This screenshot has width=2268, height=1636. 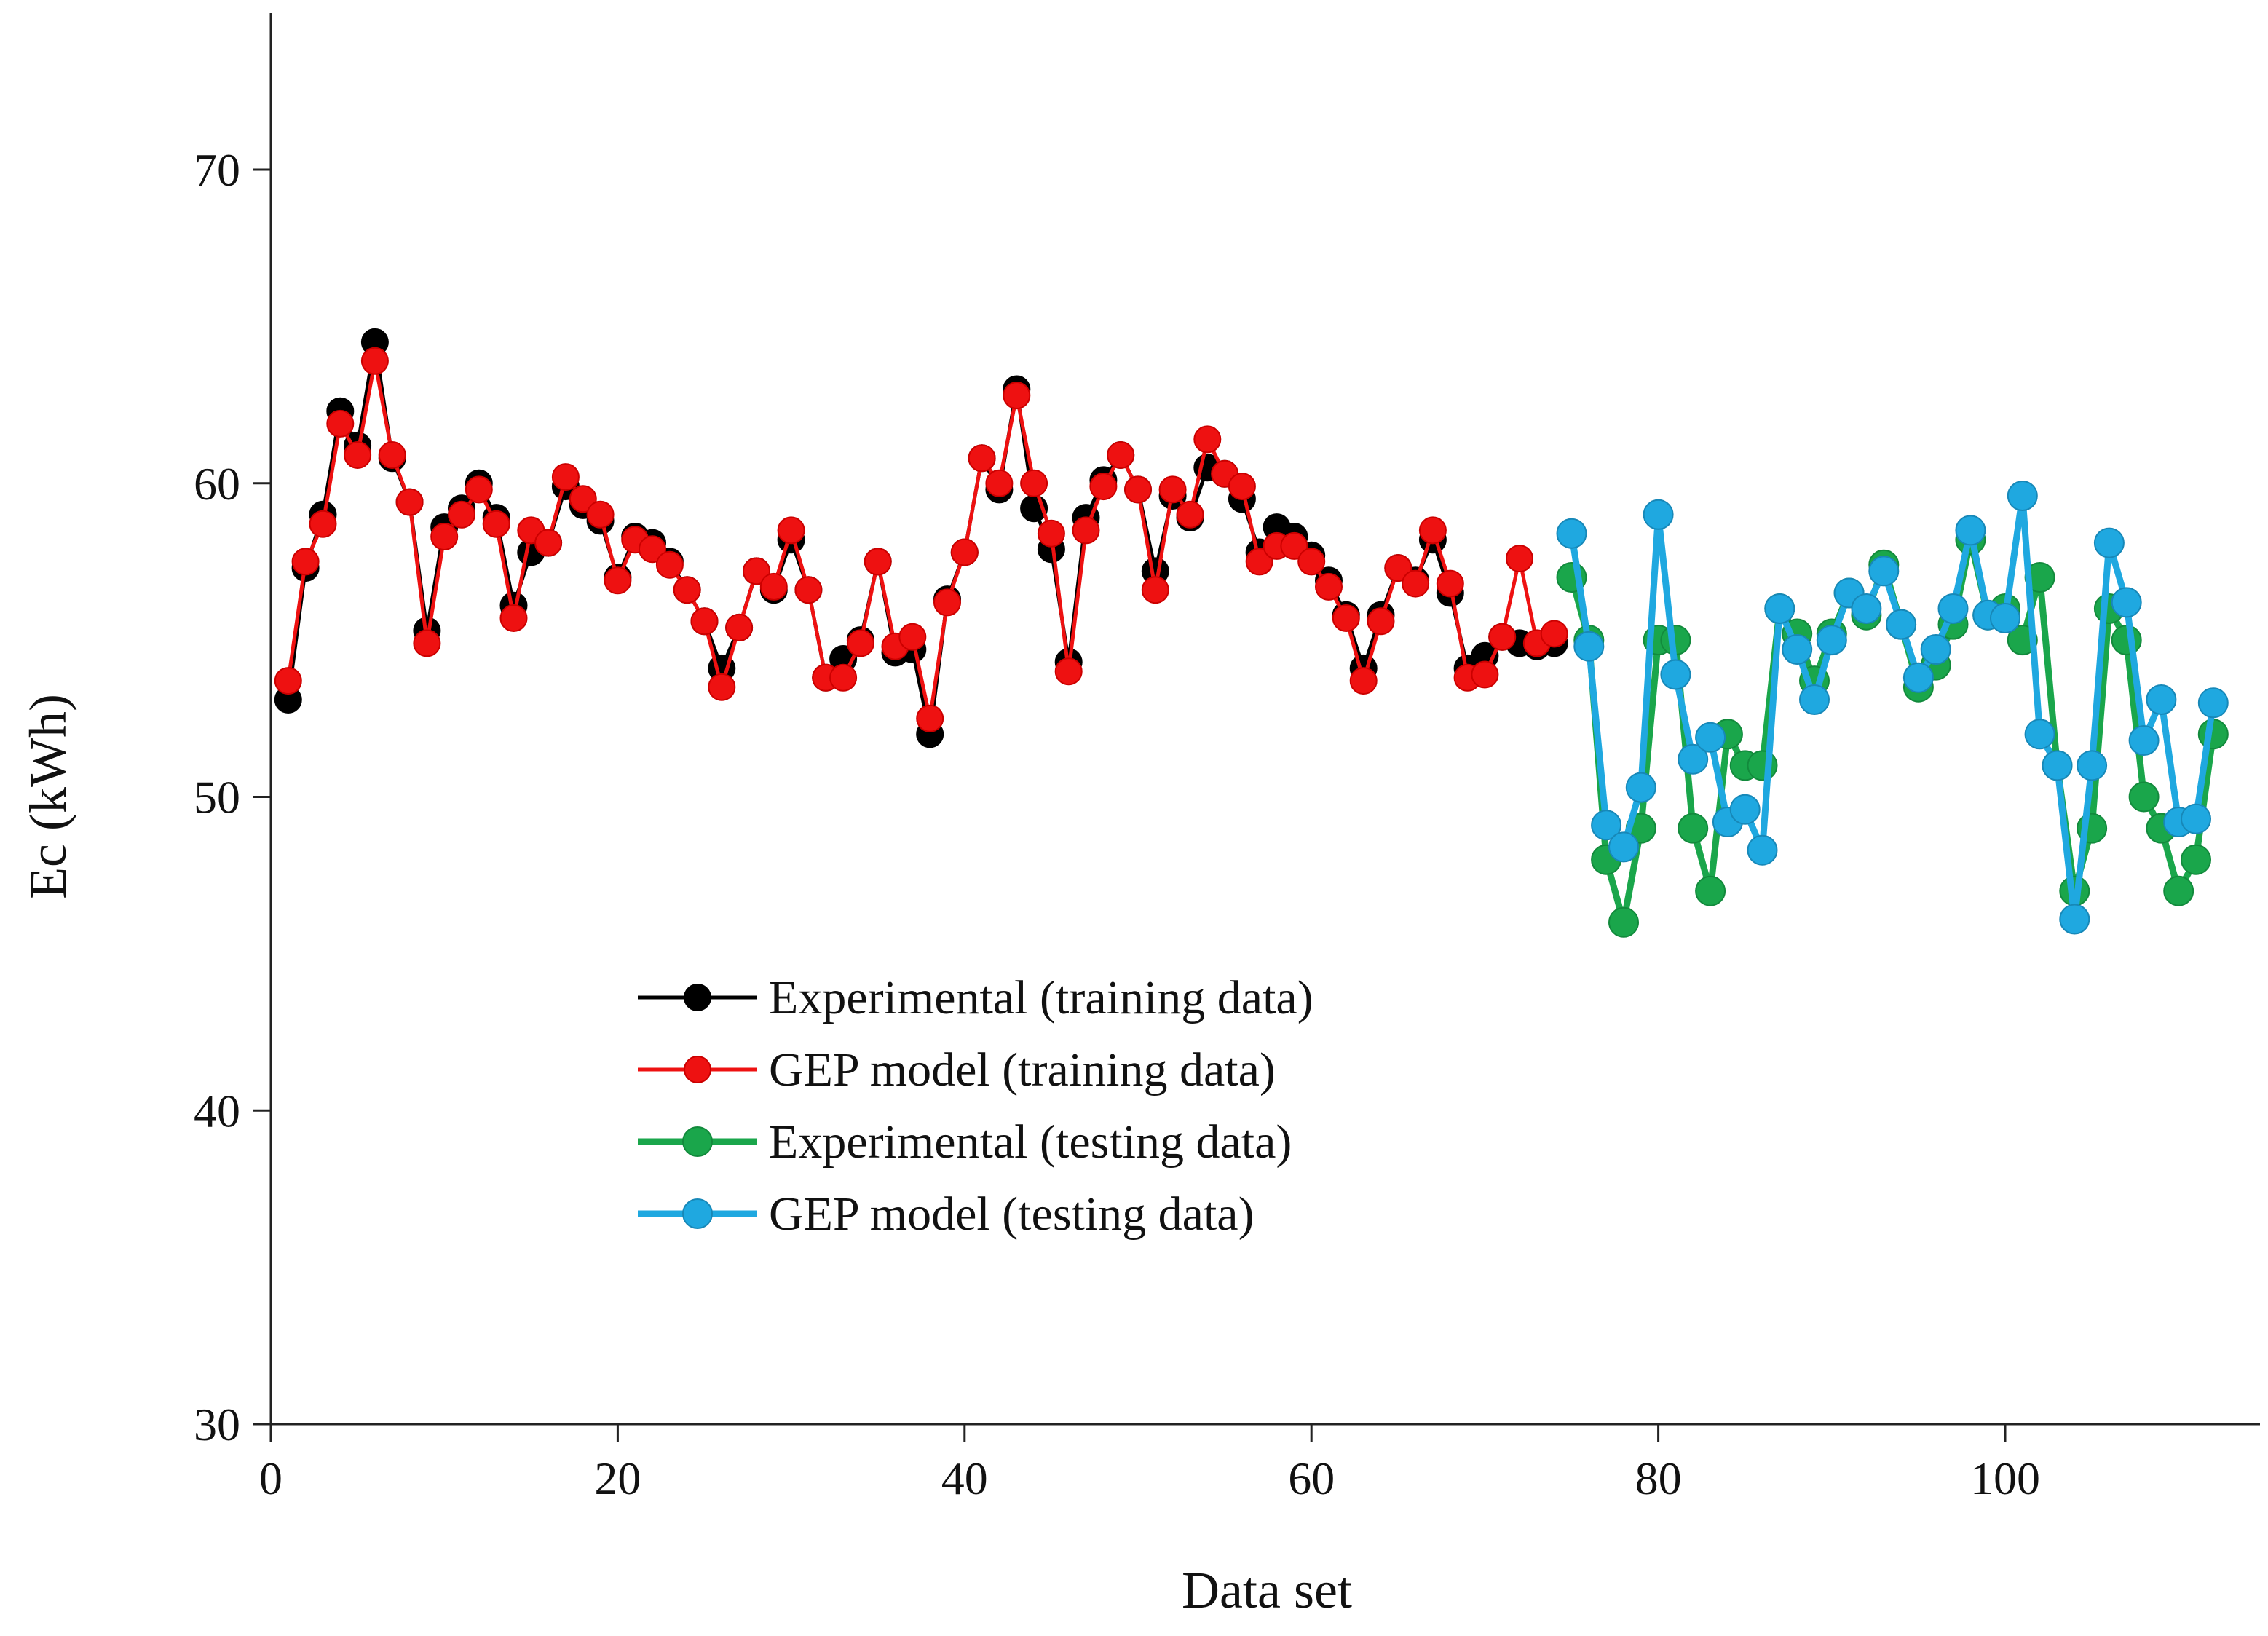 I want to click on x-tick-label: 20, so click(x=618, y=1478).